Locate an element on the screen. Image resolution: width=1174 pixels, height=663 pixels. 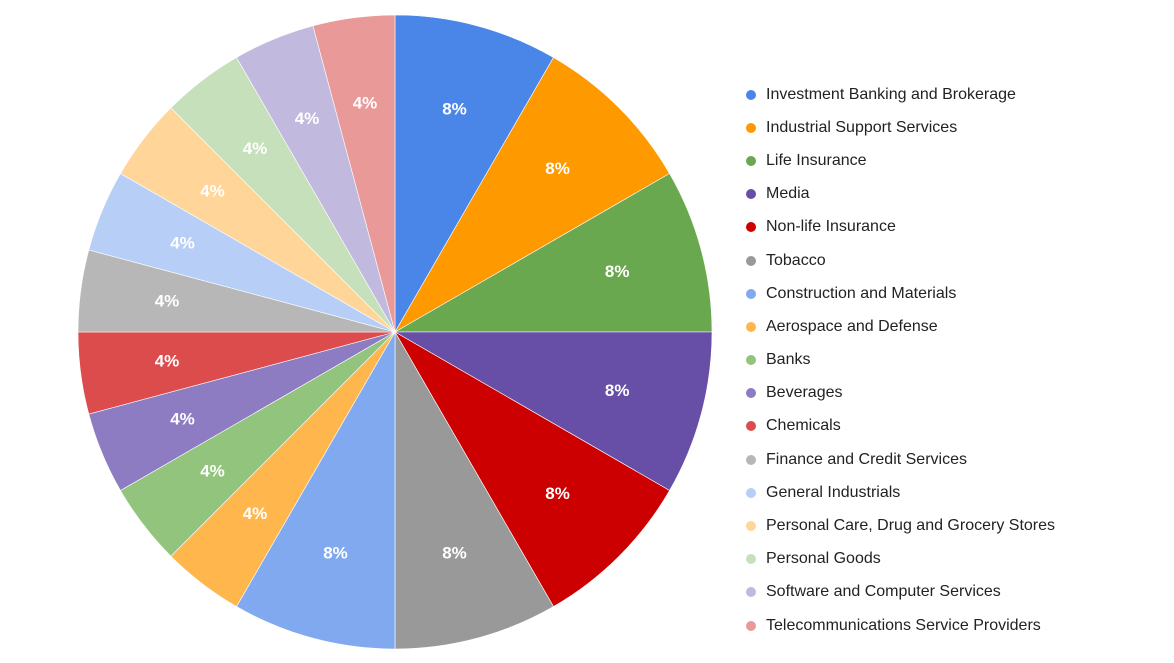
legend-item: Finance and Credit Services is located at coordinates (899, 459).